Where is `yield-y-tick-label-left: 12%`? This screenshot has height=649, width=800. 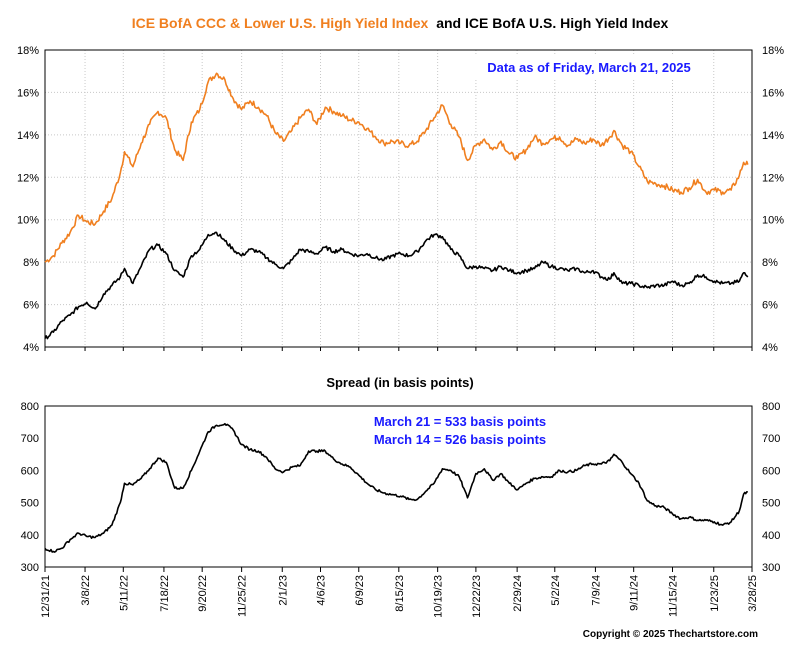
yield-y-tick-label-left: 12% is located at coordinates (28, 178).